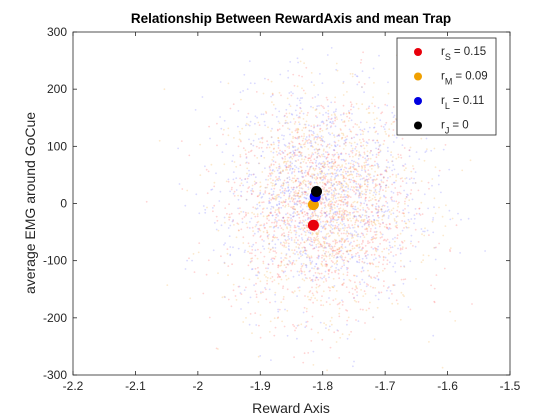  Describe the element at coordinates (314, 208) in the screenshot. I see `series-points` at that location.